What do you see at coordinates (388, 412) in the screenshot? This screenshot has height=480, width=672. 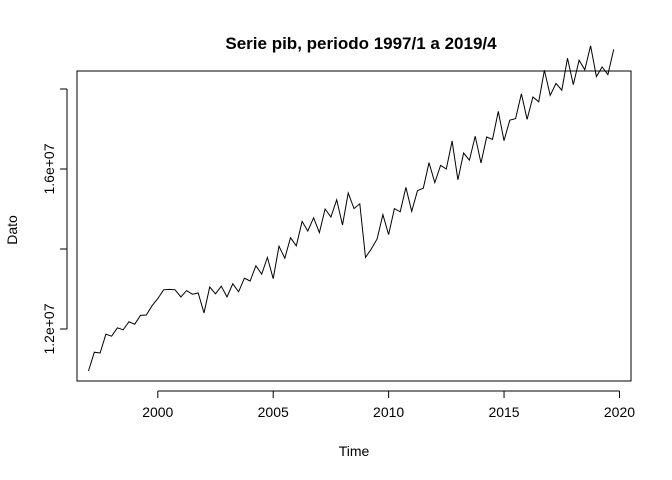 I see `x-tick-label: 2010` at bounding box center [388, 412].